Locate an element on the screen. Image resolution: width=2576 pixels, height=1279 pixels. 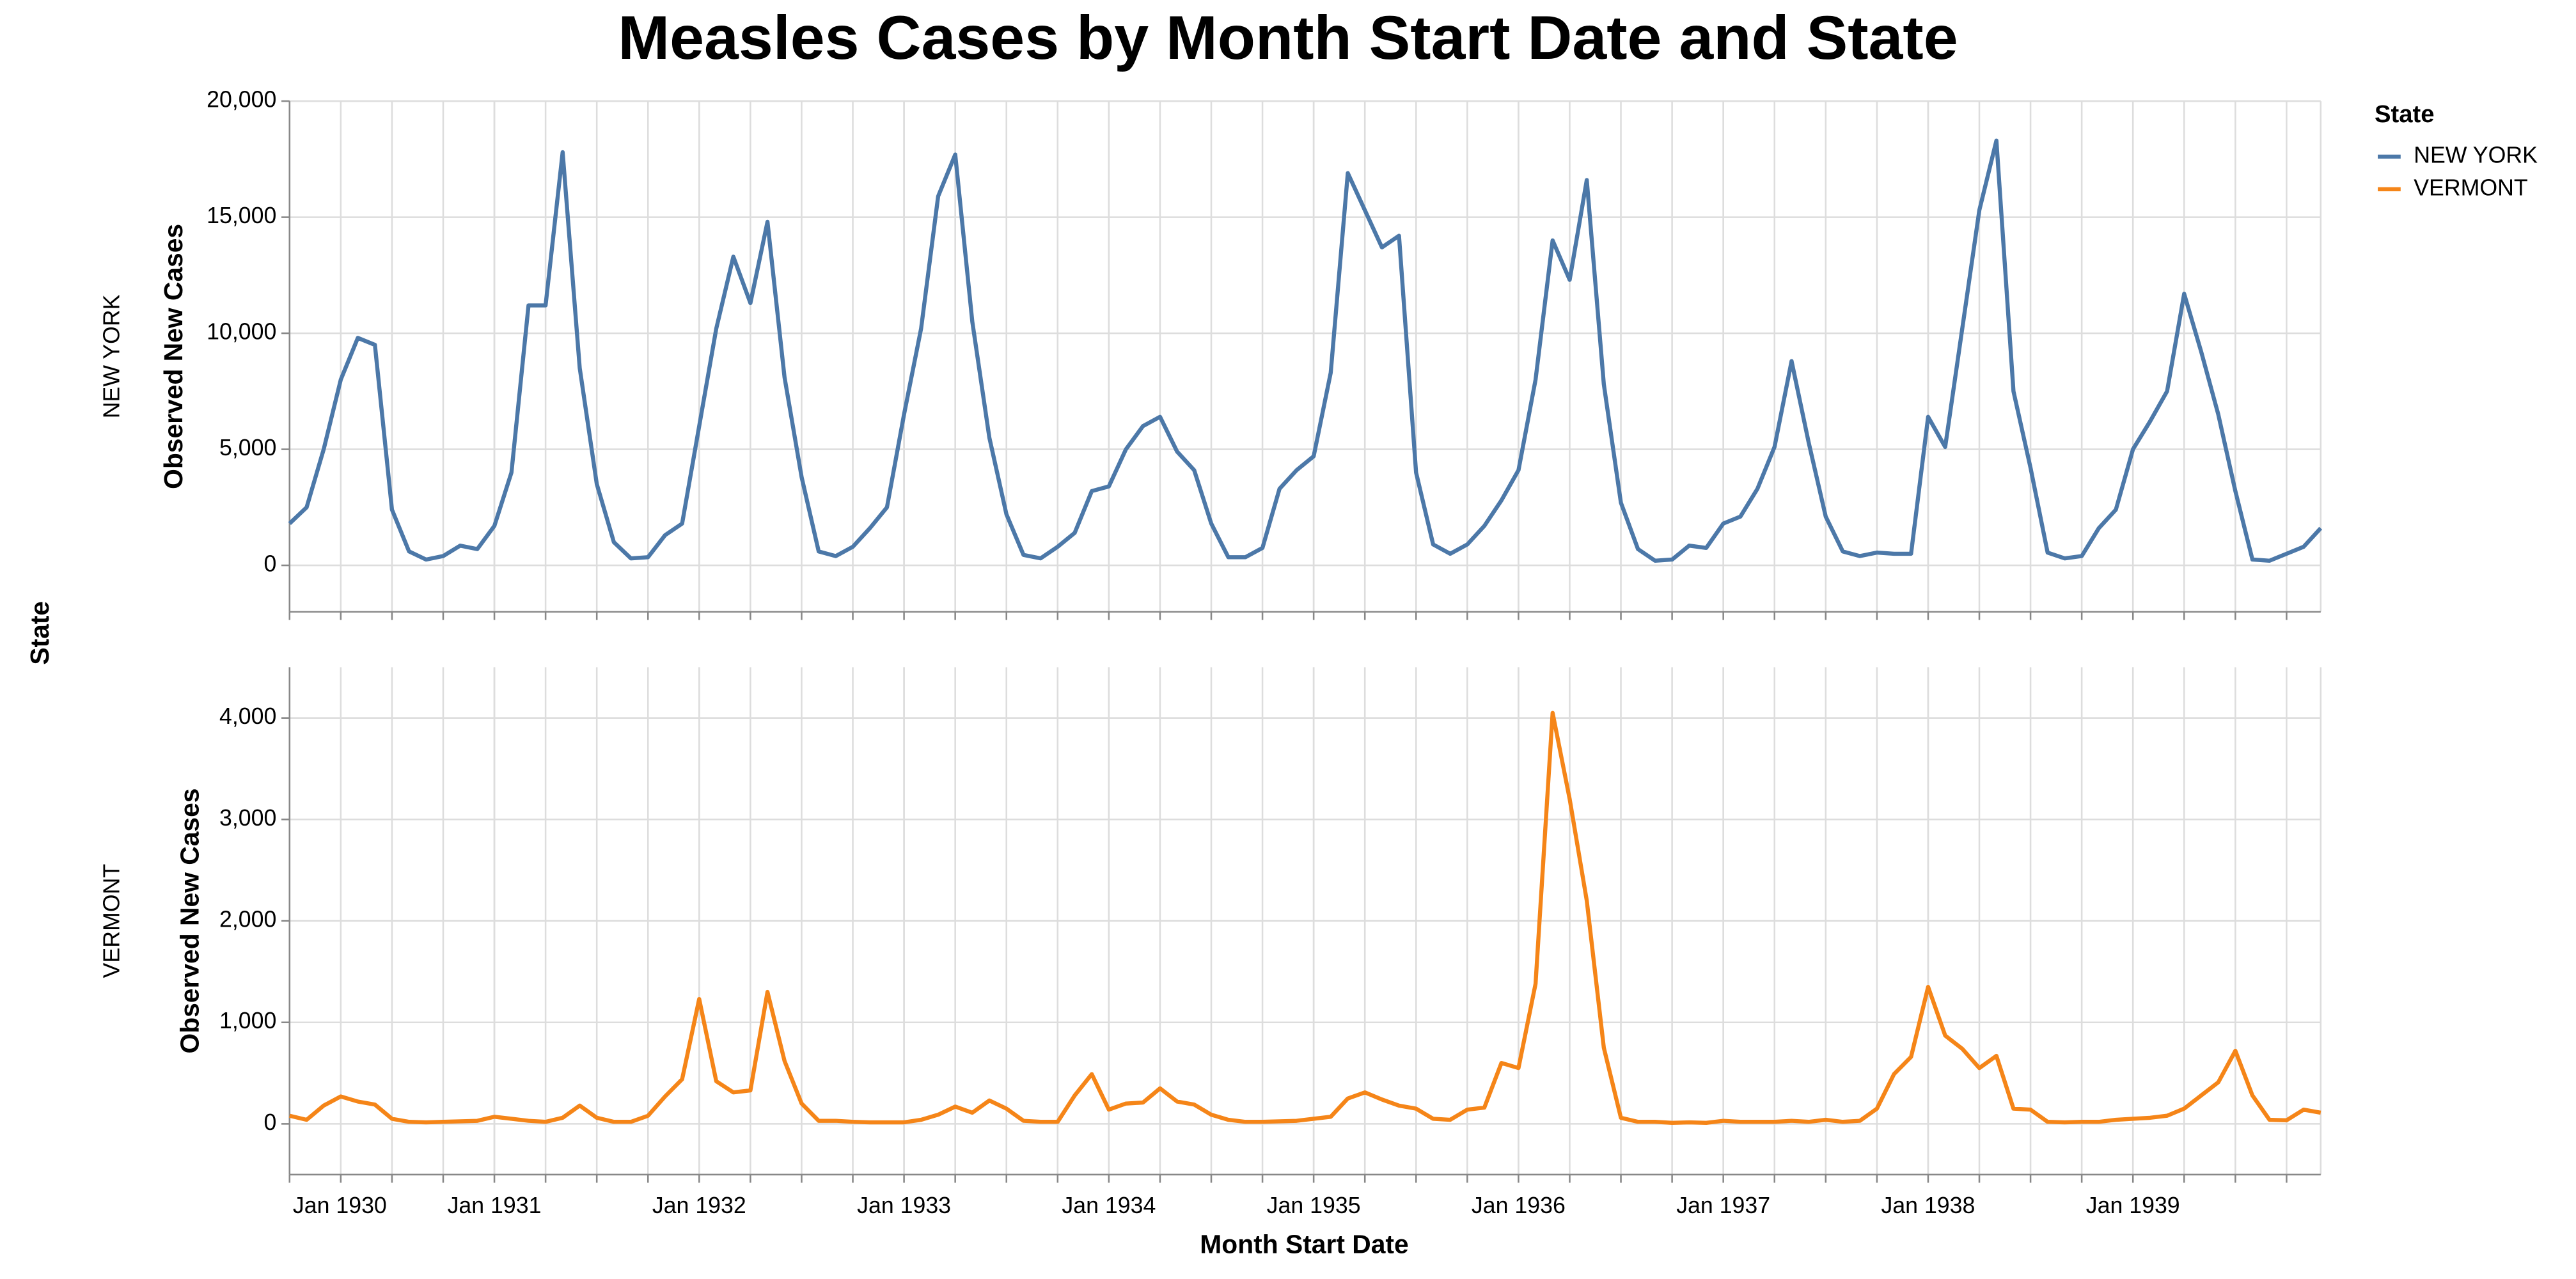
x-tick-label: Jan 1936 is located at coordinates (1519, 1205).